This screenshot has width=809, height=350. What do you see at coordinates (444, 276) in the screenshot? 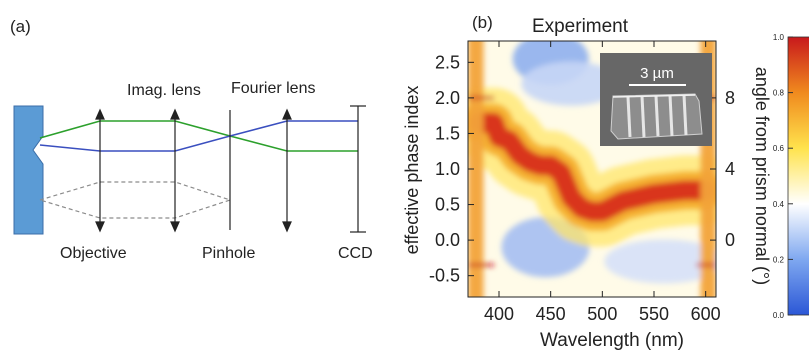
I see `y-tick-label: -0.5` at bounding box center [444, 276].